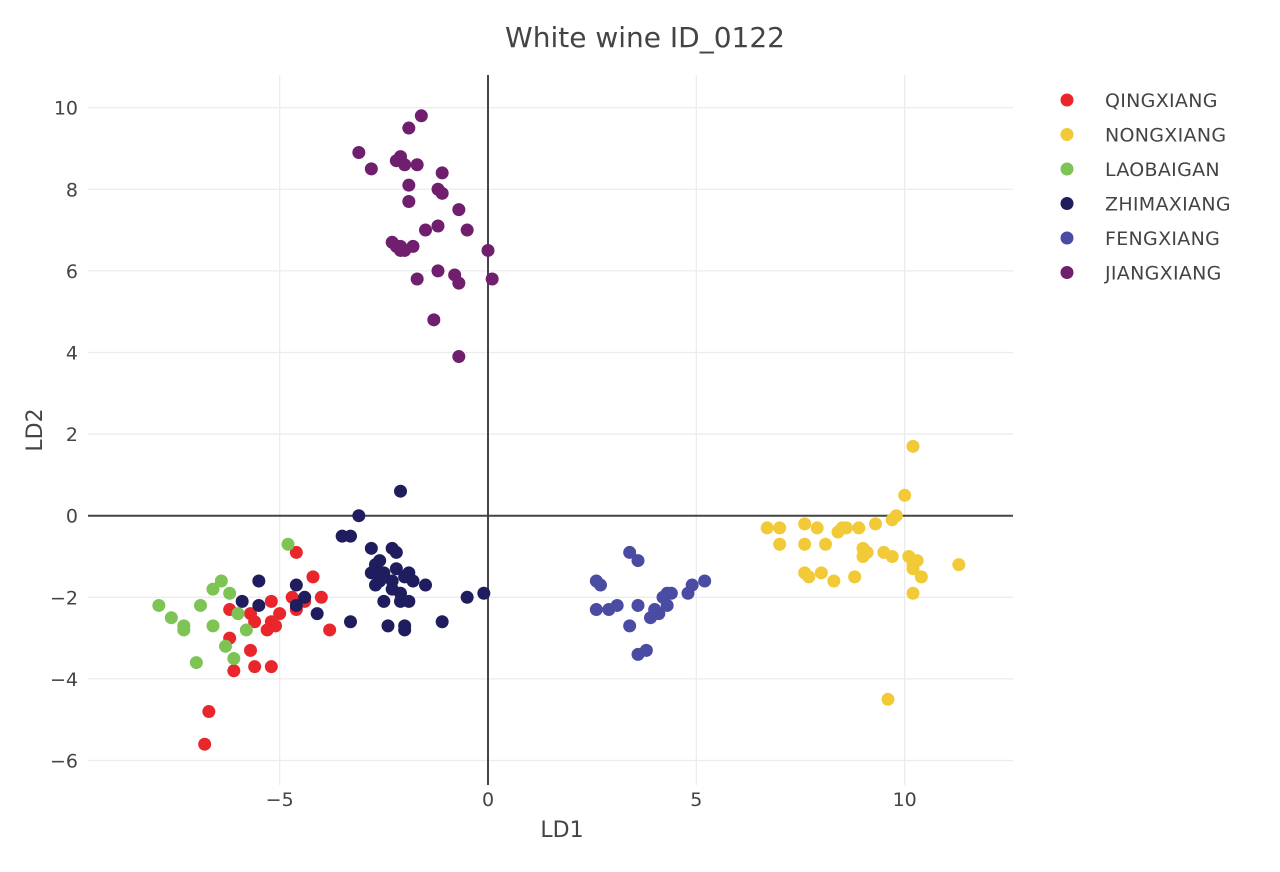 This screenshot has height=872, width=1280. Describe the element at coordinates (488, 800) in the screenshot. I see `x-tick-label: 0` at that location.